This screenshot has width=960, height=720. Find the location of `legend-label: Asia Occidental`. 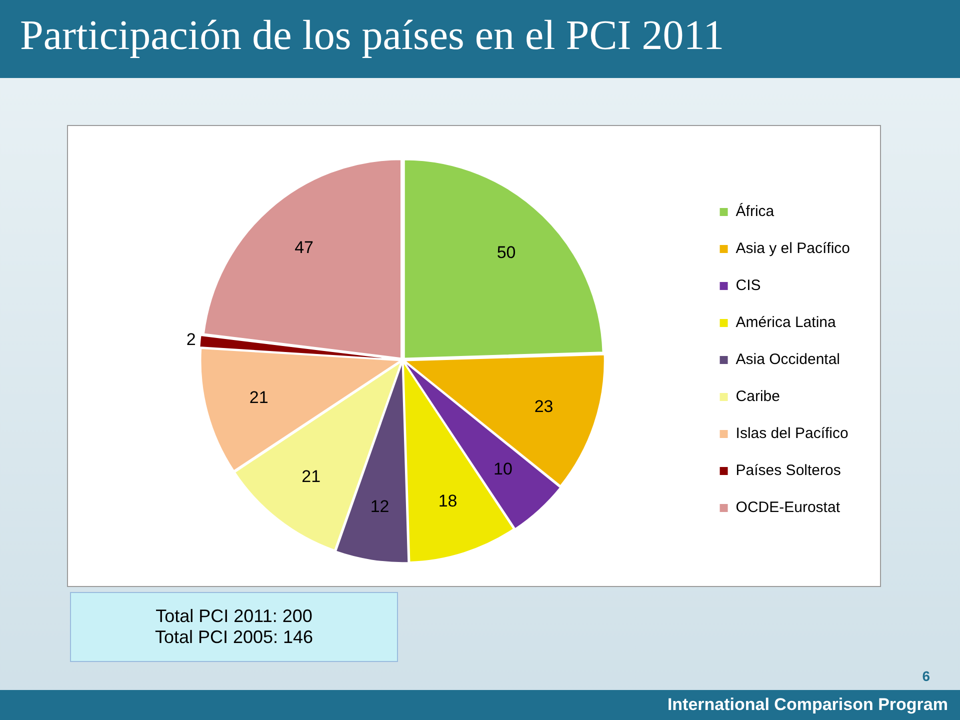

legend-label: Asia Occidental is located at coordinates (788, 359).